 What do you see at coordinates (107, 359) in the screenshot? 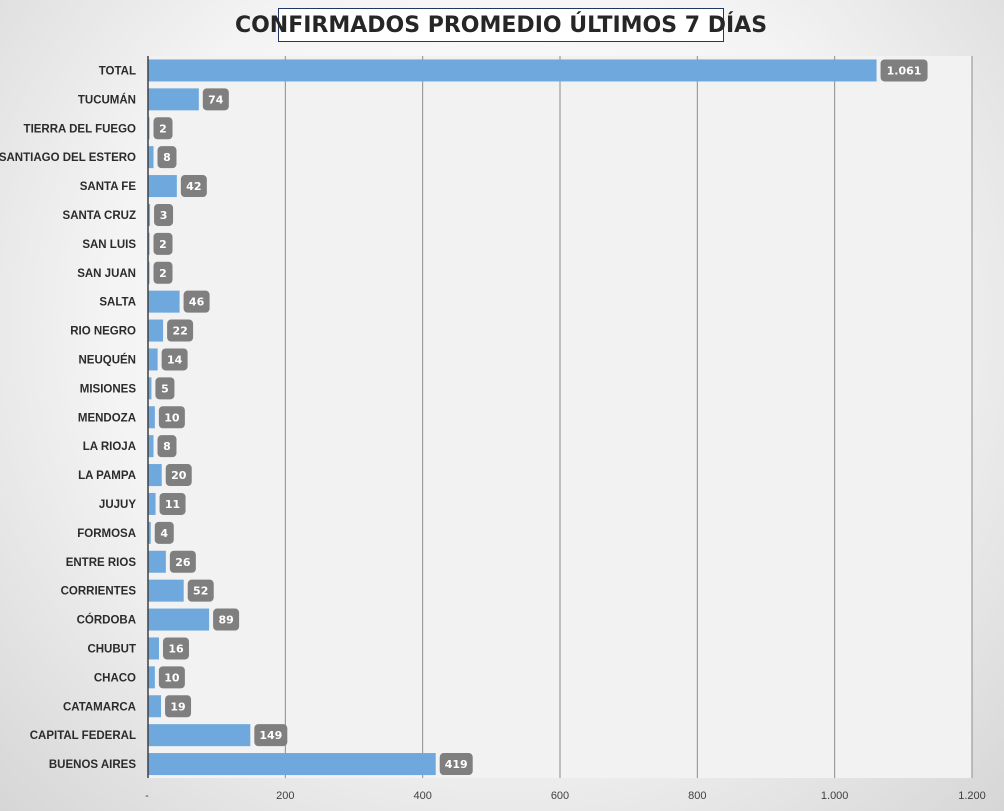
I see `category-label: NEUQUÉN` at bounding box center [107, 359].